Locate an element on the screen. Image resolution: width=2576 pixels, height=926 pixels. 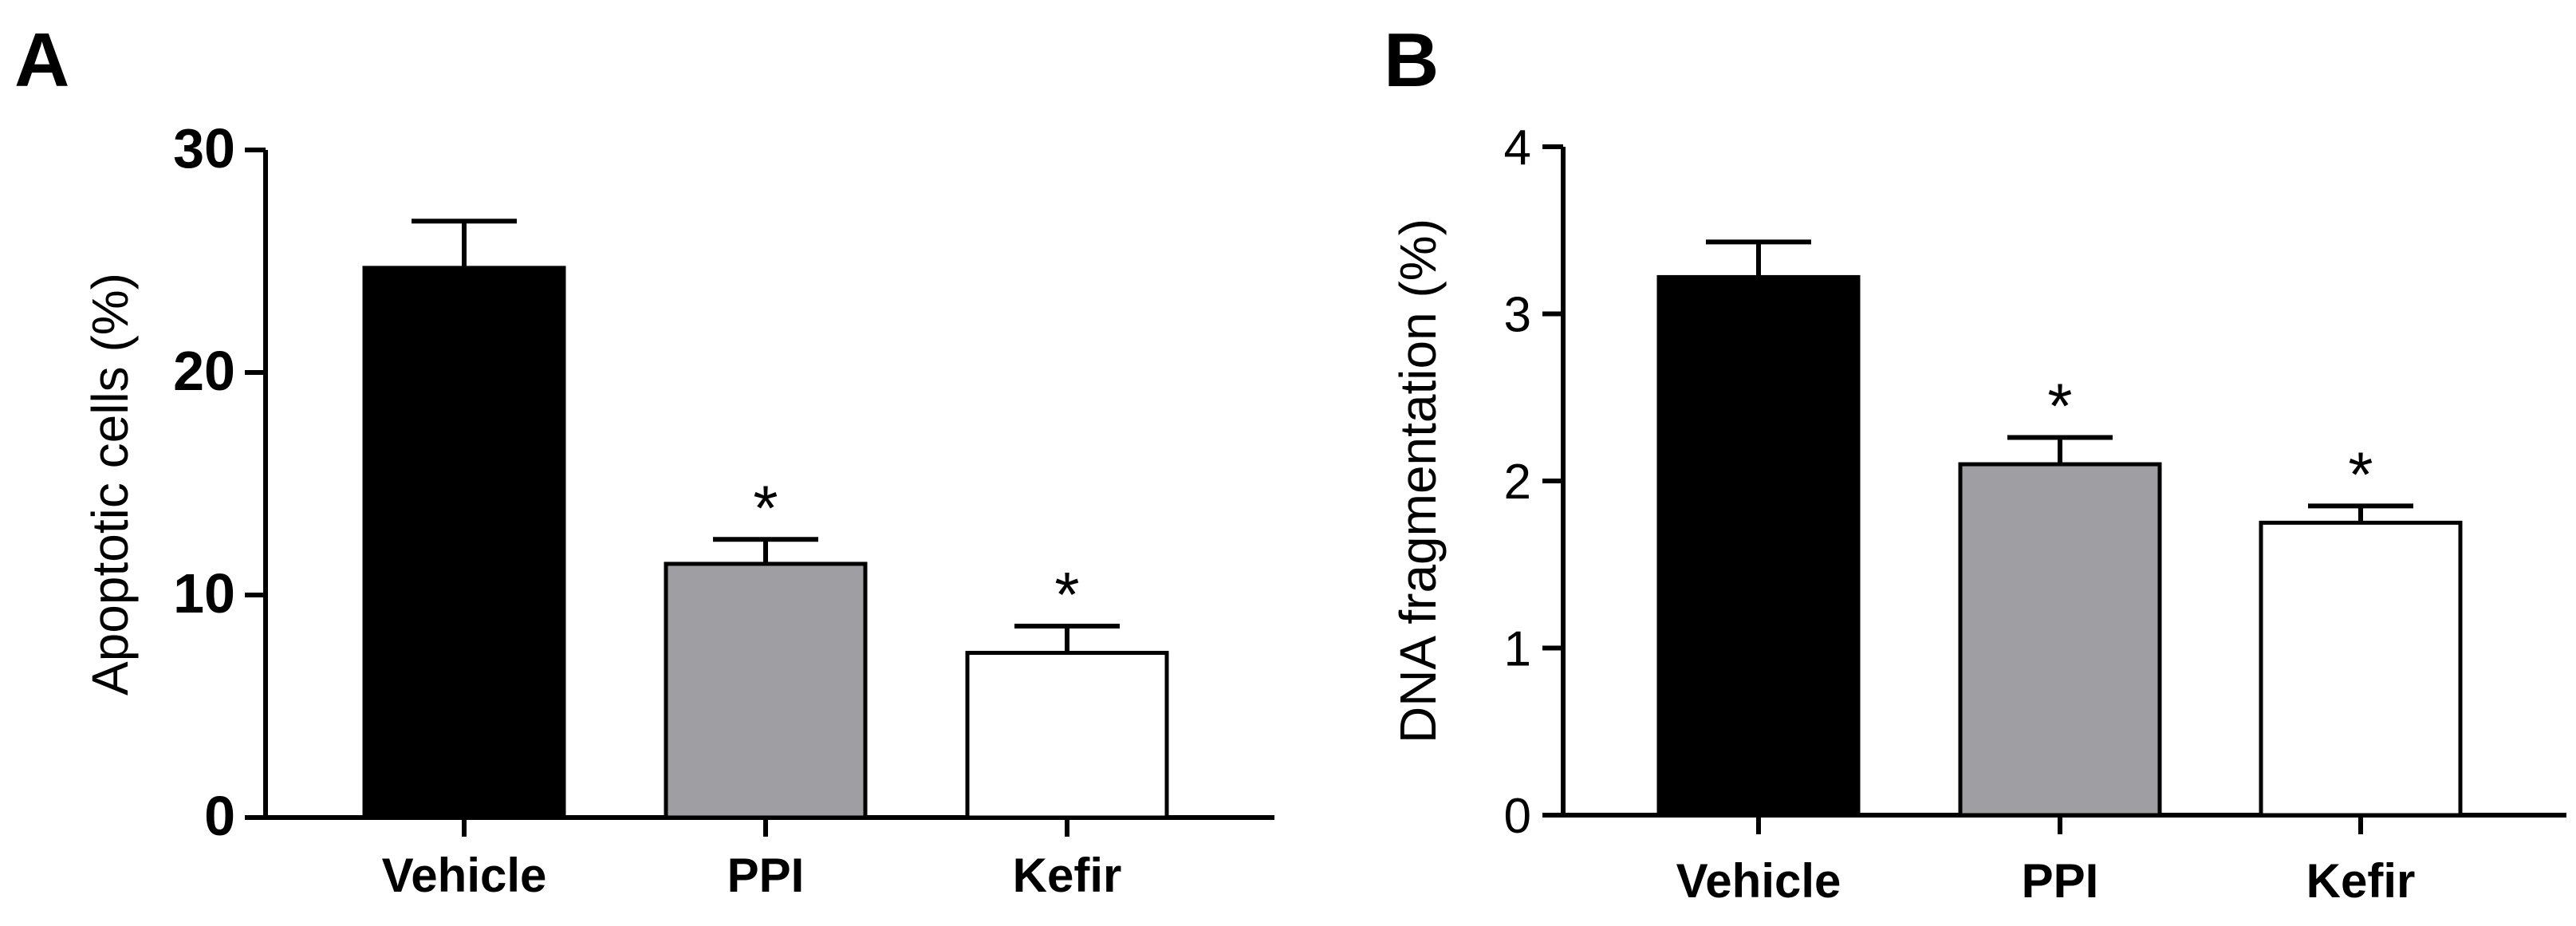
y-tick-label: 3 is located at coordinates (1517, 315).